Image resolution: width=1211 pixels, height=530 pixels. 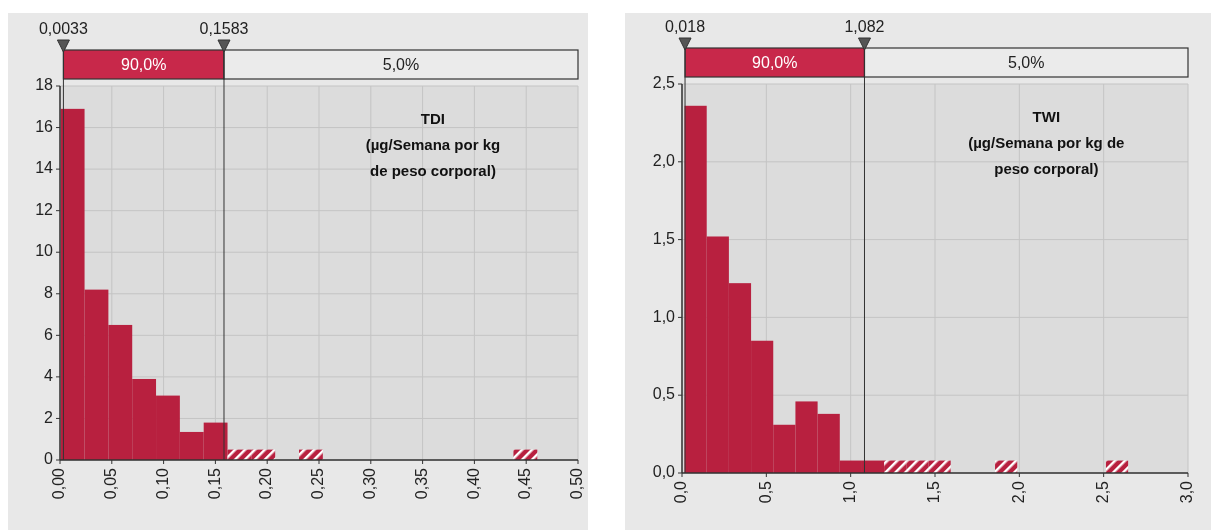 I want to click on x-tick-label: 0,45, so click(x=525, y=483).